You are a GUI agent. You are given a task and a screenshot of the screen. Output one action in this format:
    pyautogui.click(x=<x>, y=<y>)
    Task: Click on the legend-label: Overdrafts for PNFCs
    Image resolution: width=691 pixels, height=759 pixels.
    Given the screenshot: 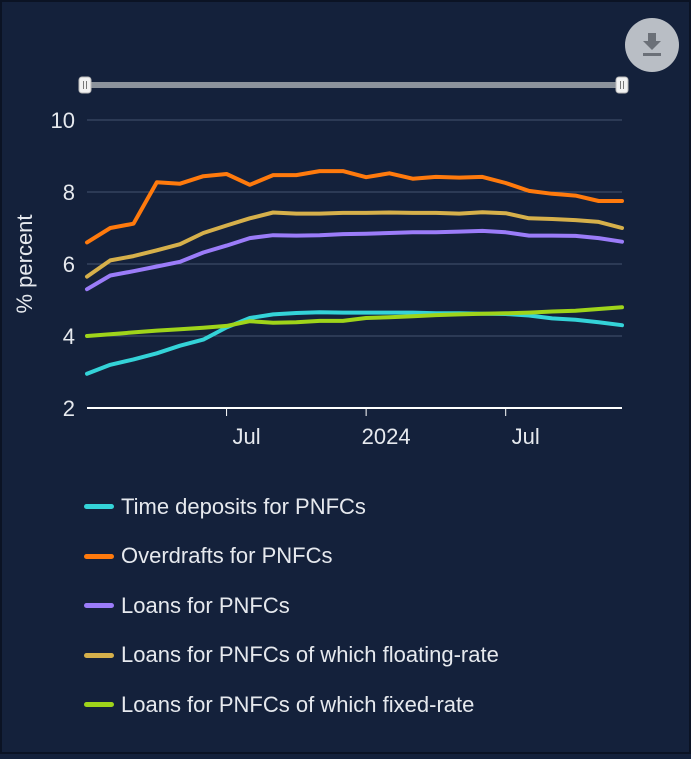 What is the action you would take?
    pyautogui.click(x=227, y=556)
    